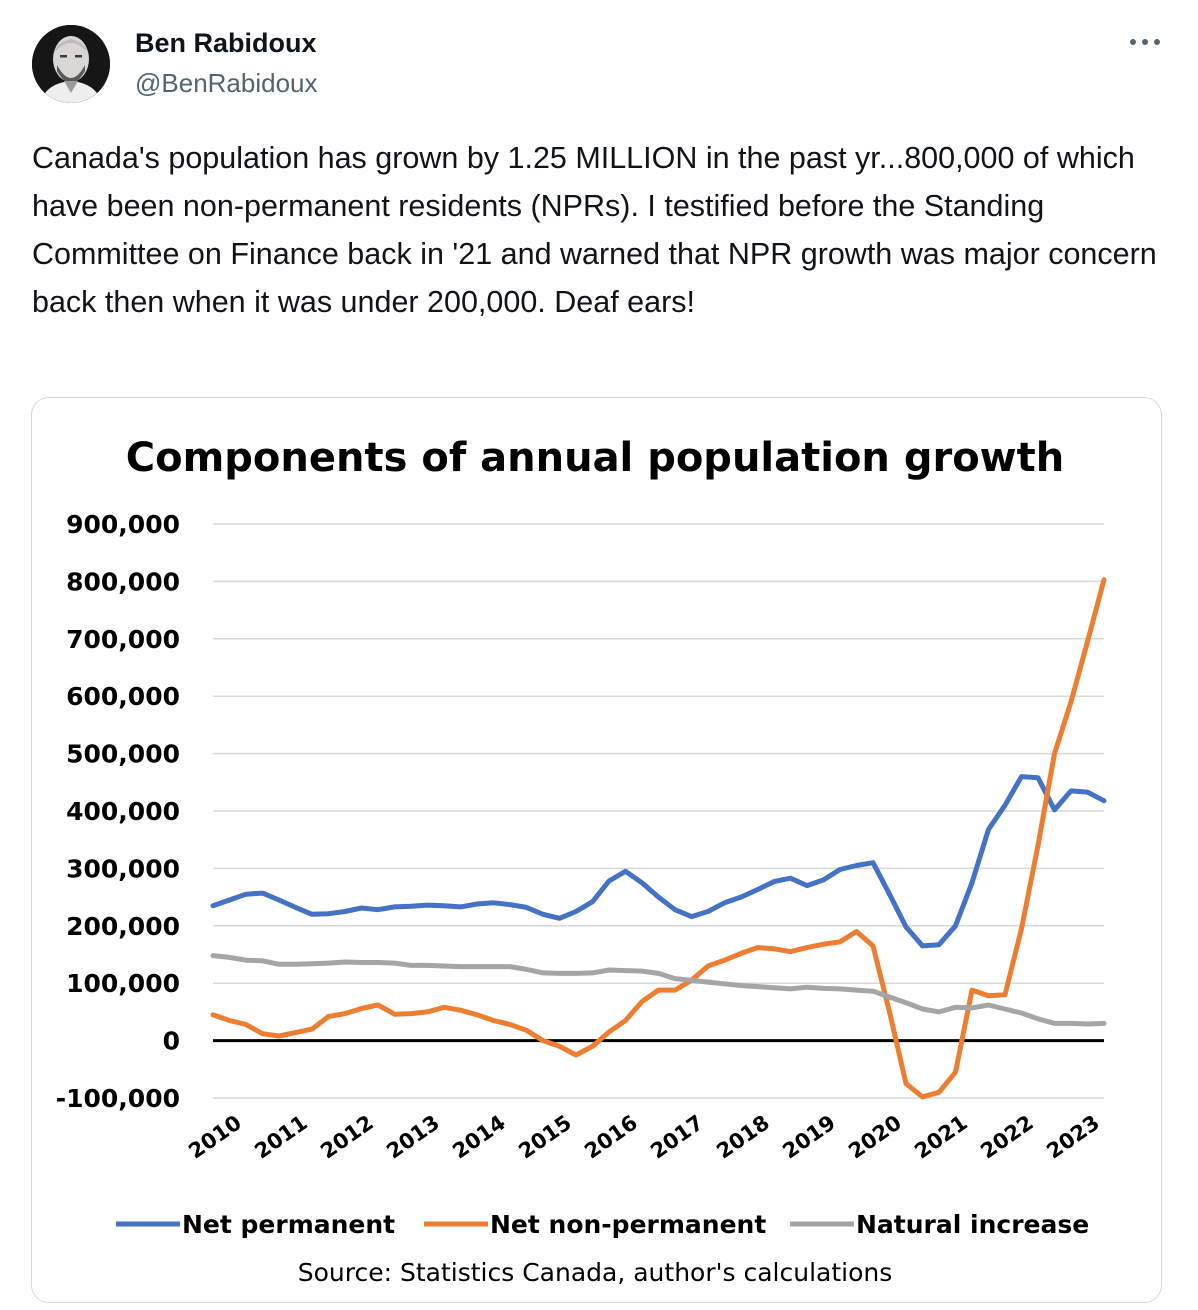  I want to click on y-tick-label: 800,000, so click(123, 581).